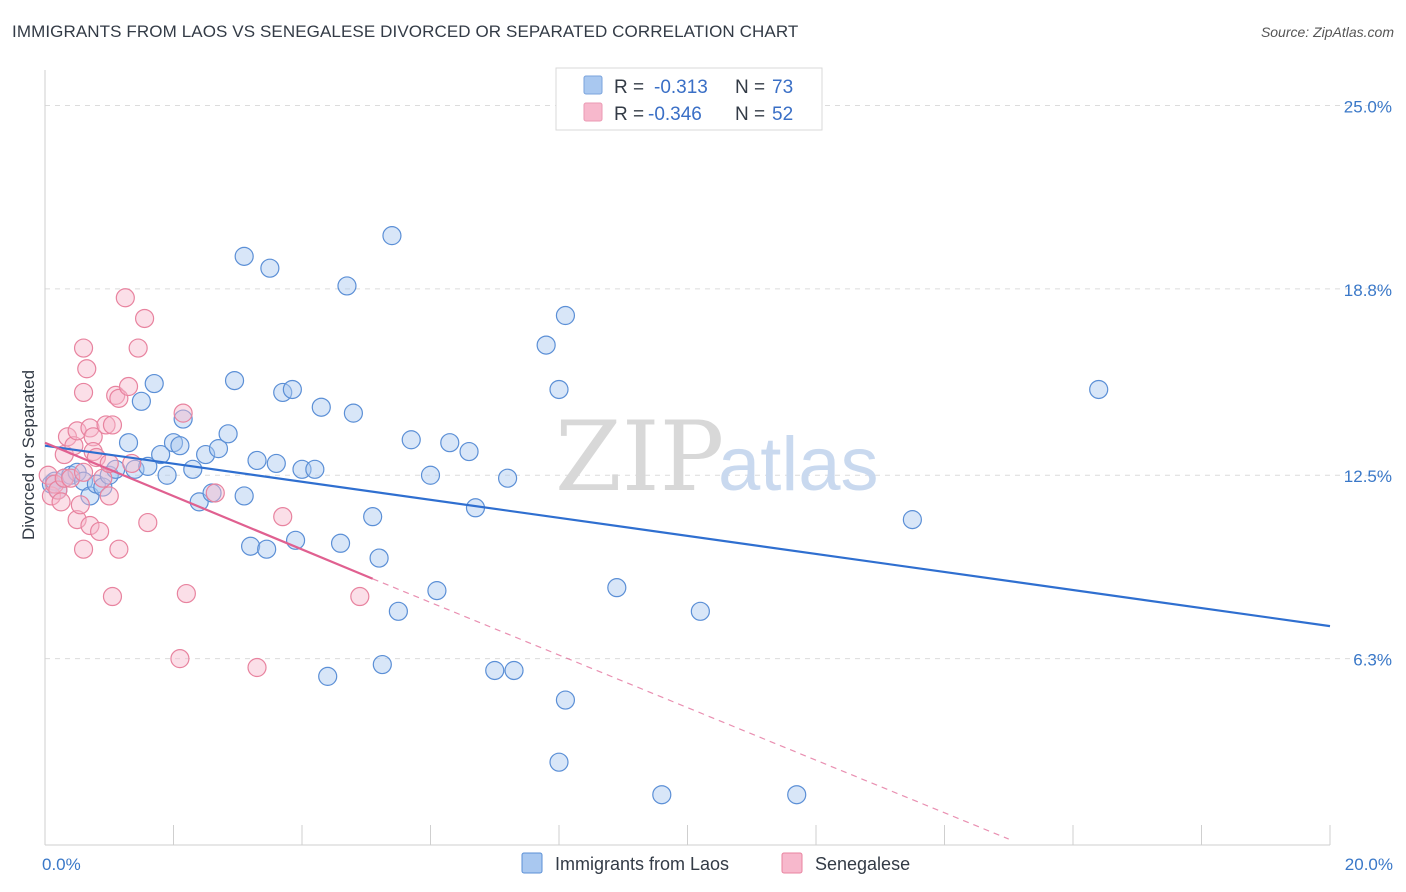 The height and width of the screenshot is (892, 1406). I want to click on stats-legend: R = -0.313 N = 73 R = -0.346 N = 52, so click(689, 99).